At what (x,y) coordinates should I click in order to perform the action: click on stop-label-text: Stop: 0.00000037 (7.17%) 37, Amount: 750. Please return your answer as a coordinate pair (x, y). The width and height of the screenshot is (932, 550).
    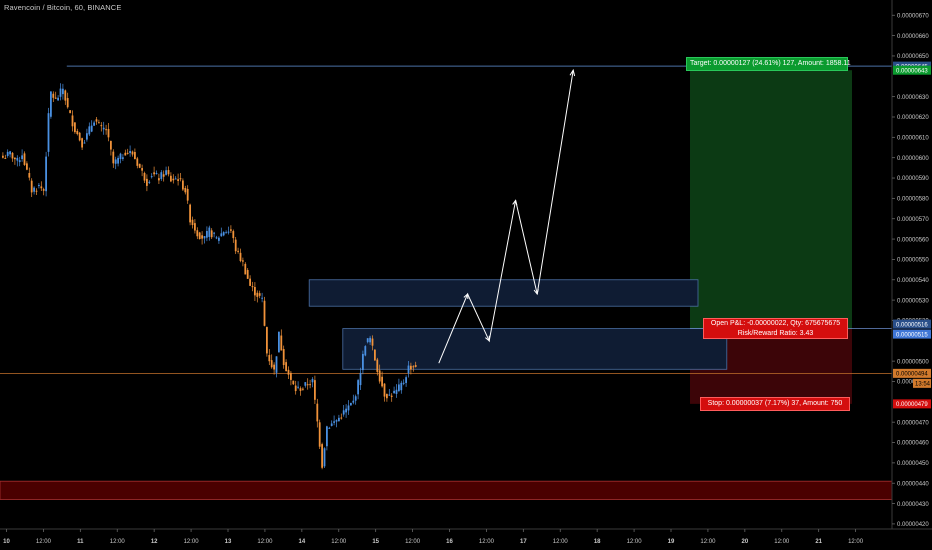
    Looking at the image, I should click on (775, 403).